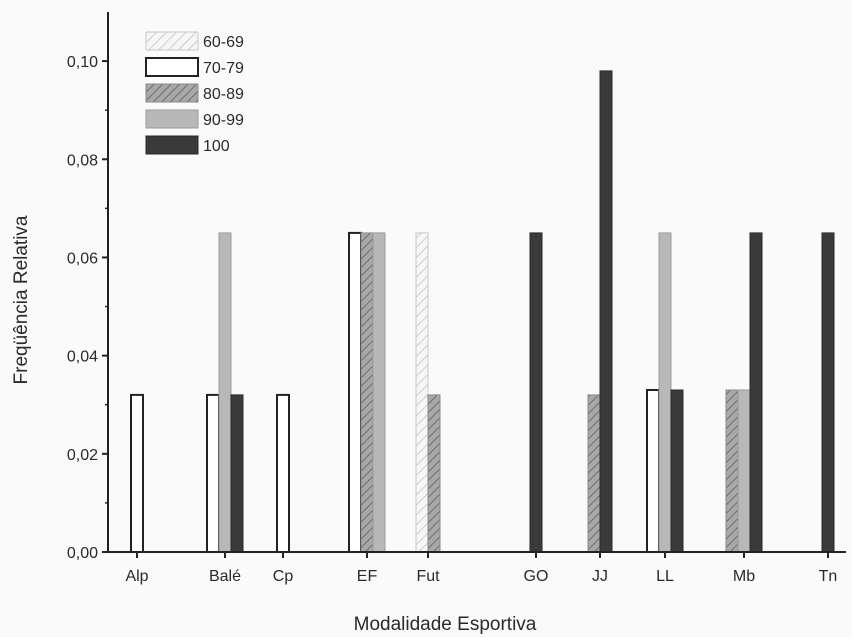 The image size is (852, 637). I want to click on legend: 60-69 70-79 80-89 90-99 100, so click(194, 93).